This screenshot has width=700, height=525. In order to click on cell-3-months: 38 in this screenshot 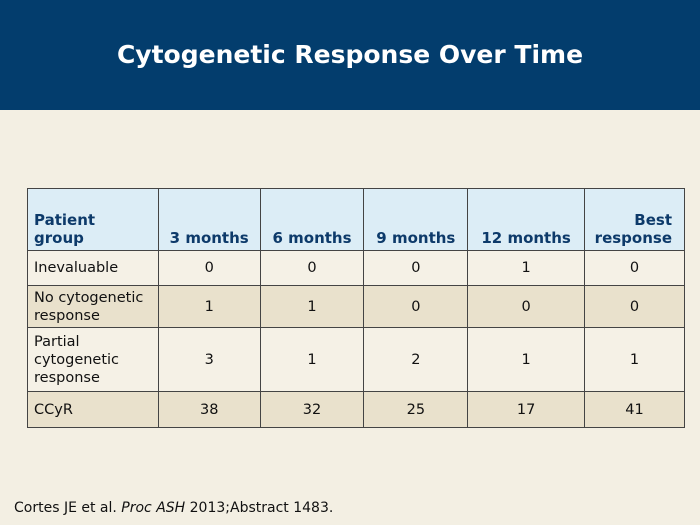, I will do `click(209, 409)`.